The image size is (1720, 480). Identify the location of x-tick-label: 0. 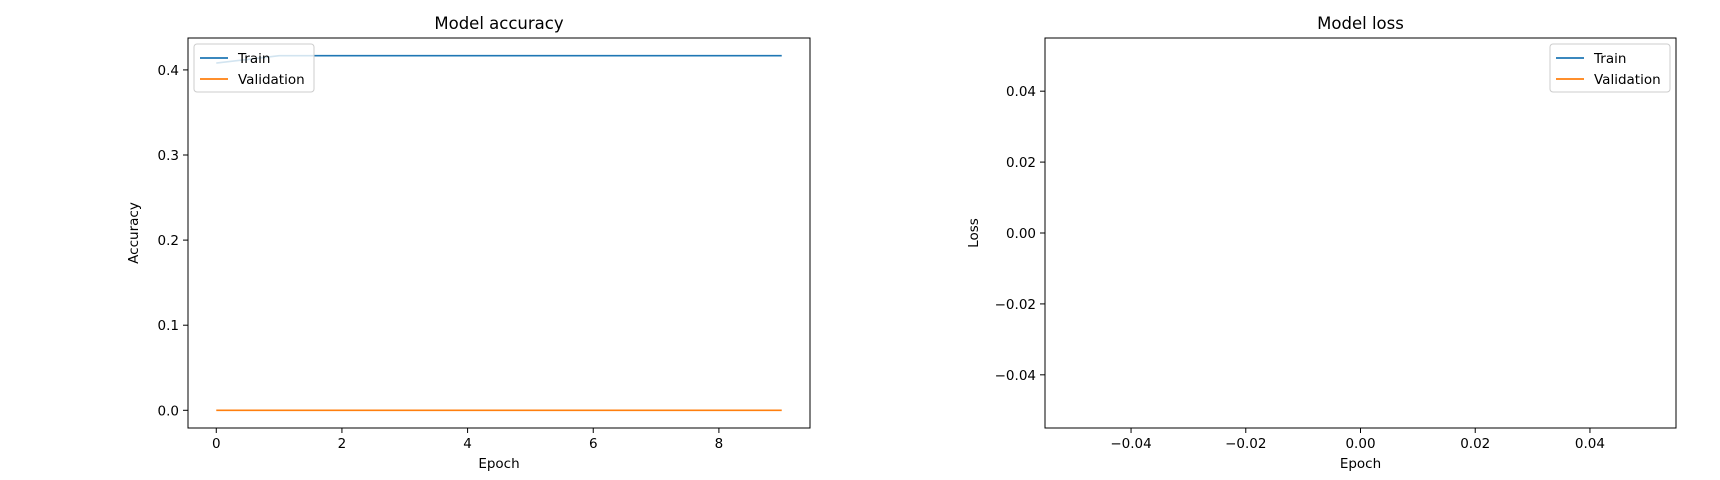
(216, 444).